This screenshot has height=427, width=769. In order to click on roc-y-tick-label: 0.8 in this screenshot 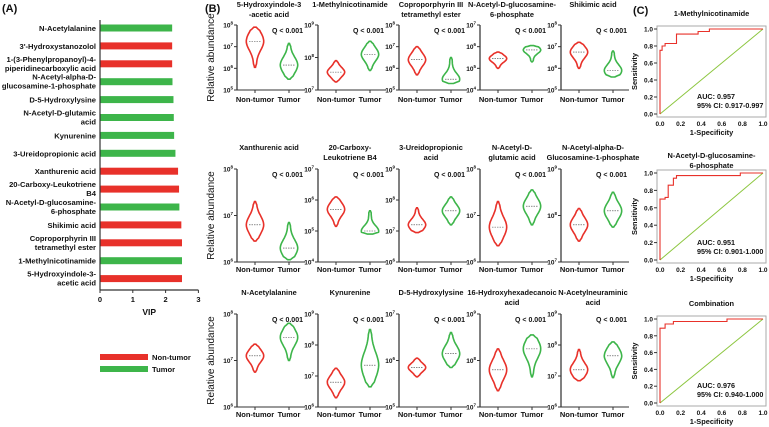, I will do `click(648, 191)`.